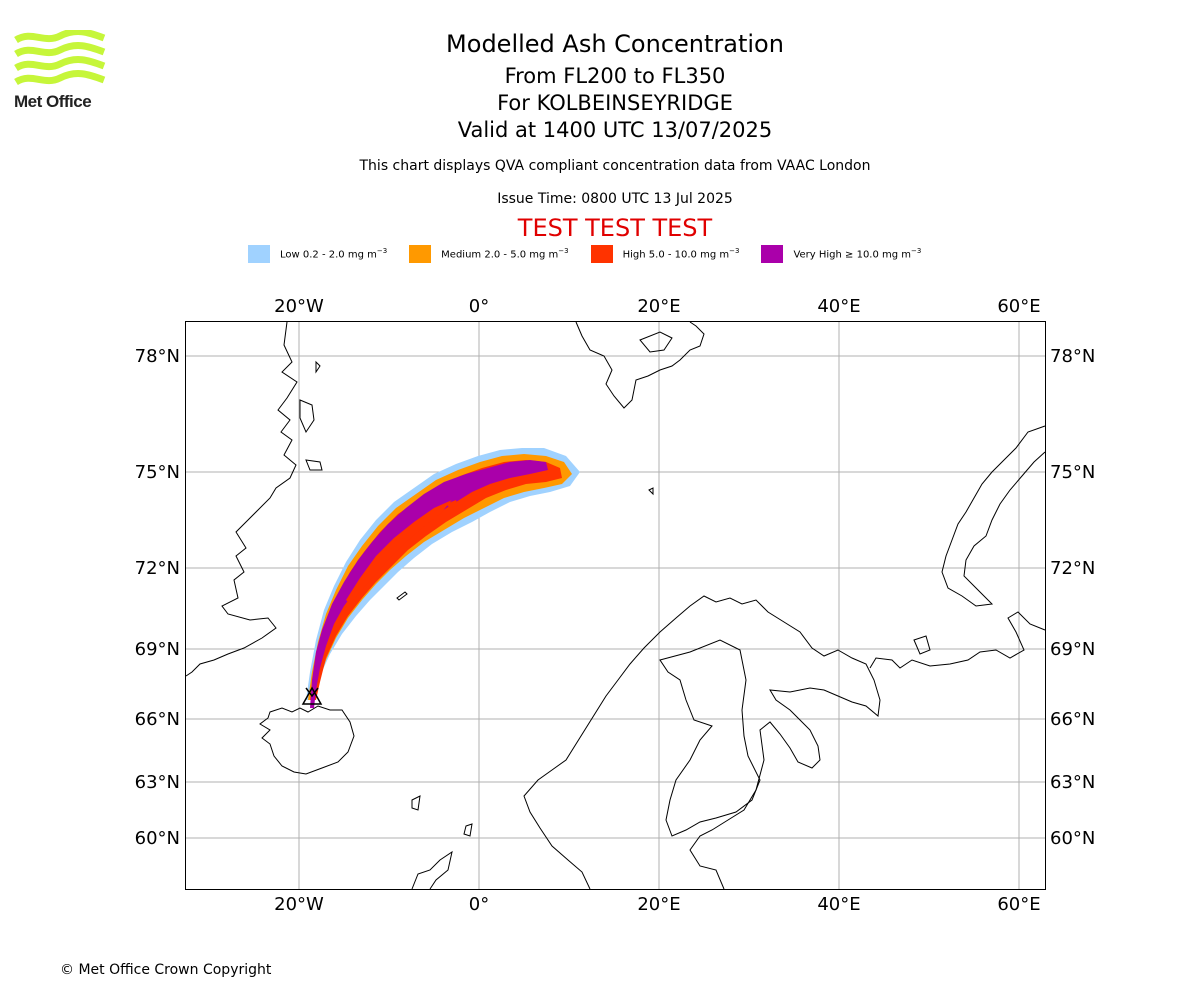  What do you see at coordinates (299, 904) in the screenshot?
I see `lon-tick-bottom: 20°W` at bounding box center [299, 904].